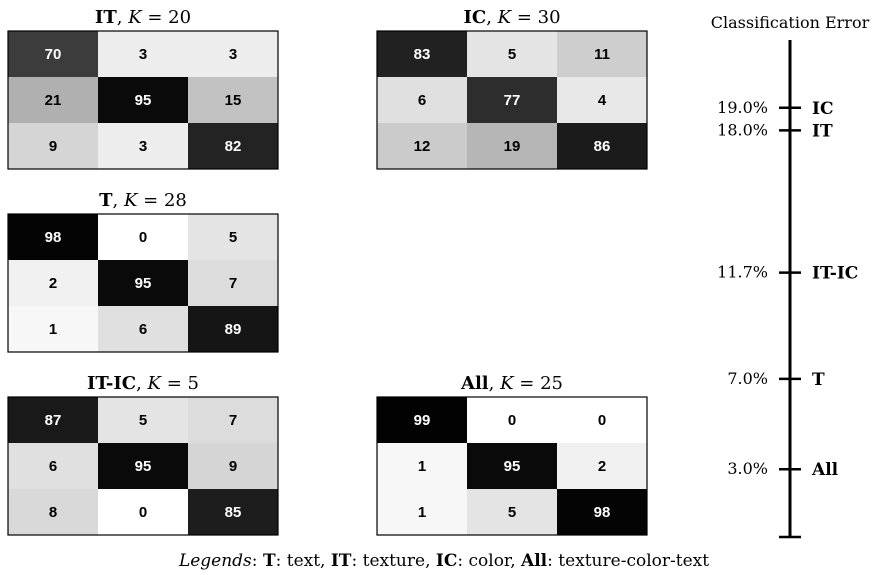 The width and height of the screenshot is (888, 575). What do you see at coordinates (175, 200) in the screenshot?
I see `matrix-k-value: 28` at bounding box center [175, 200].